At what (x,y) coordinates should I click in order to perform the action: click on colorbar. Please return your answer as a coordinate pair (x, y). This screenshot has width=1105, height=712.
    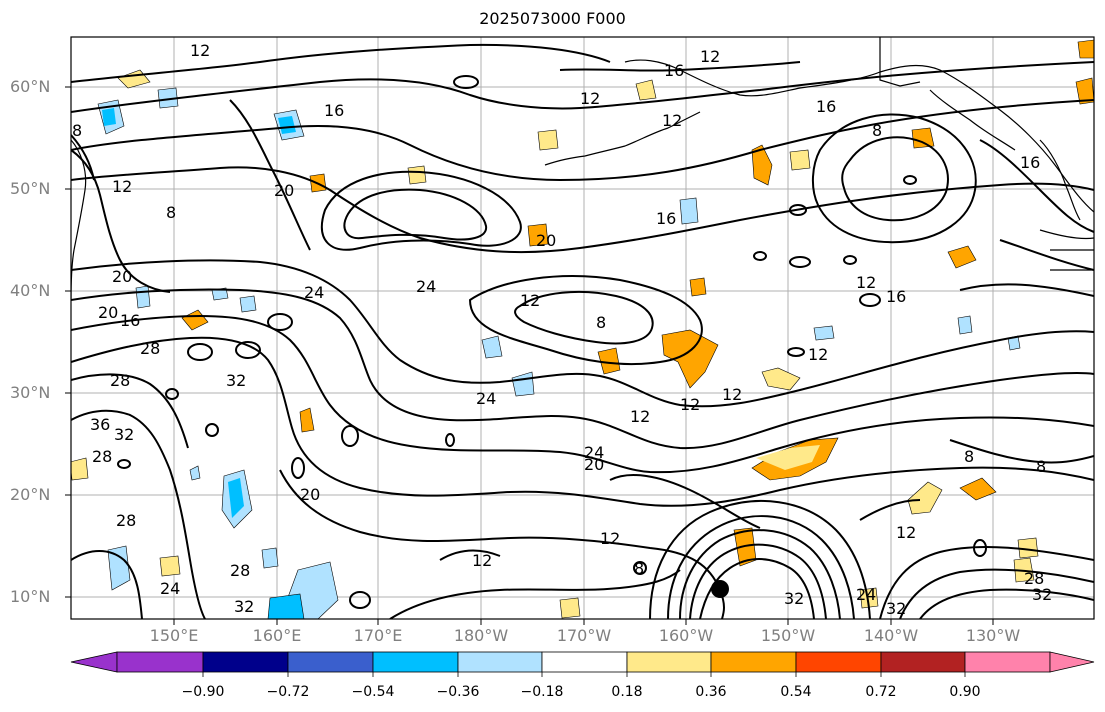
    Looking at the image, I should click on (582, 664).